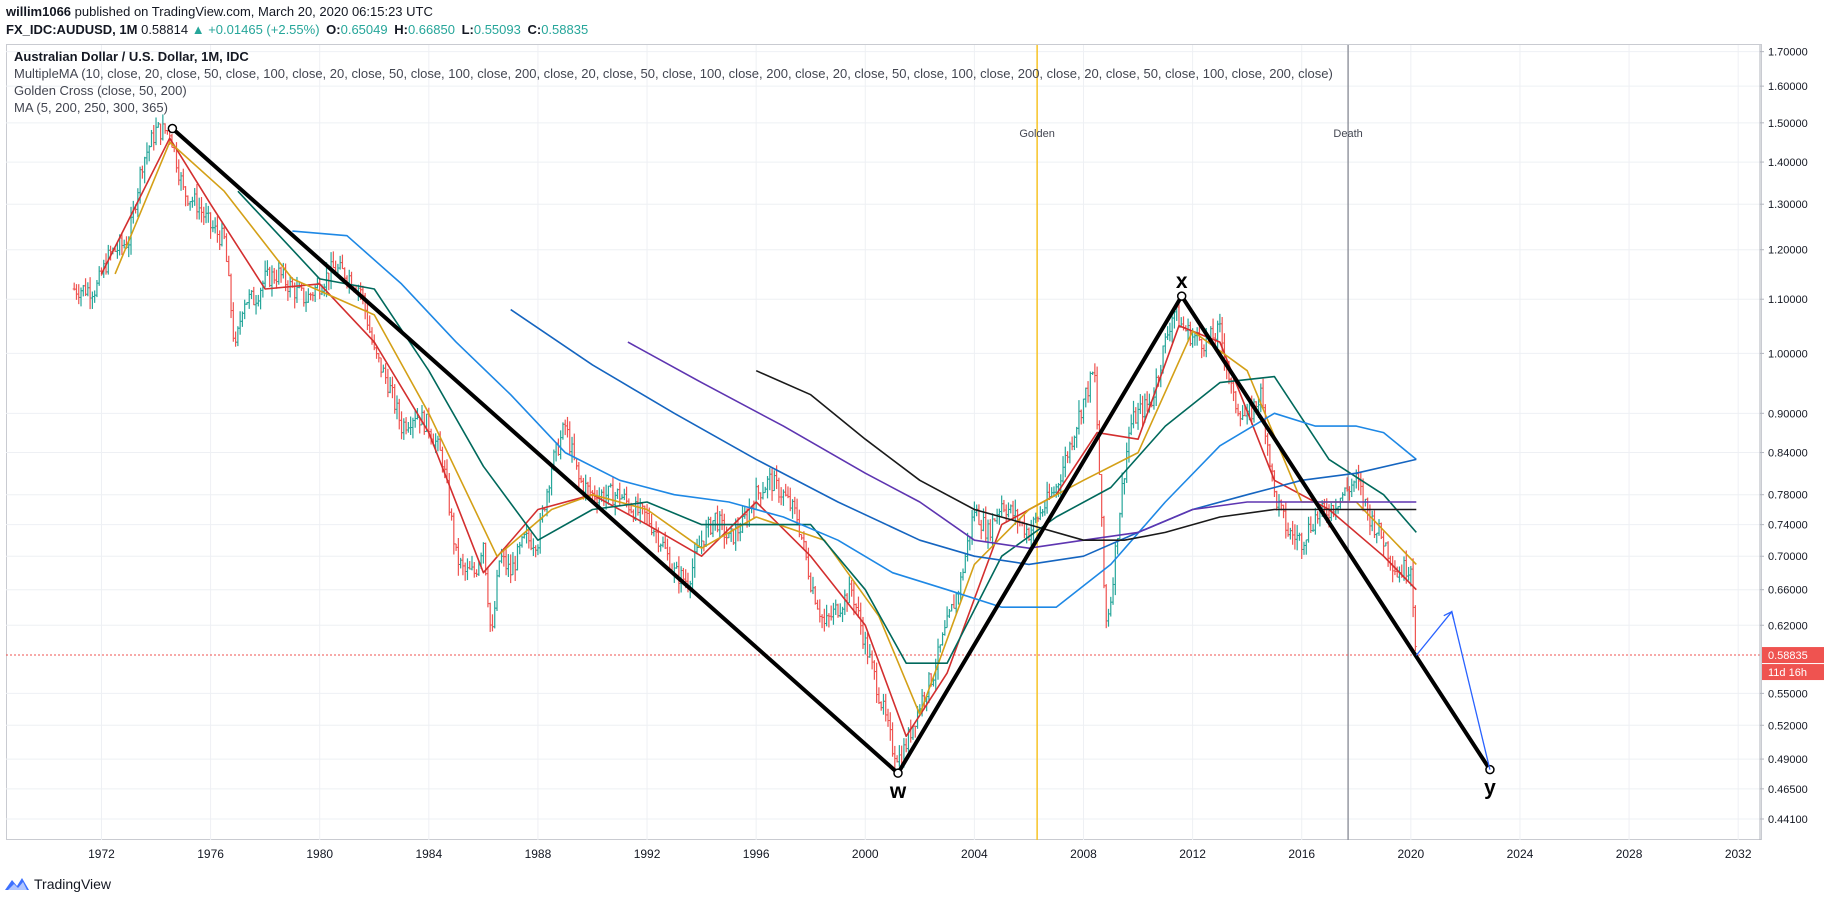 The width and height of the screenshot is (1828, 905). What do you see at coordinates (91, 107) in the screenshot?
I see `legend-ma: MA (5, 200, 250, 300, 365)` at bounding box center [91, 107].